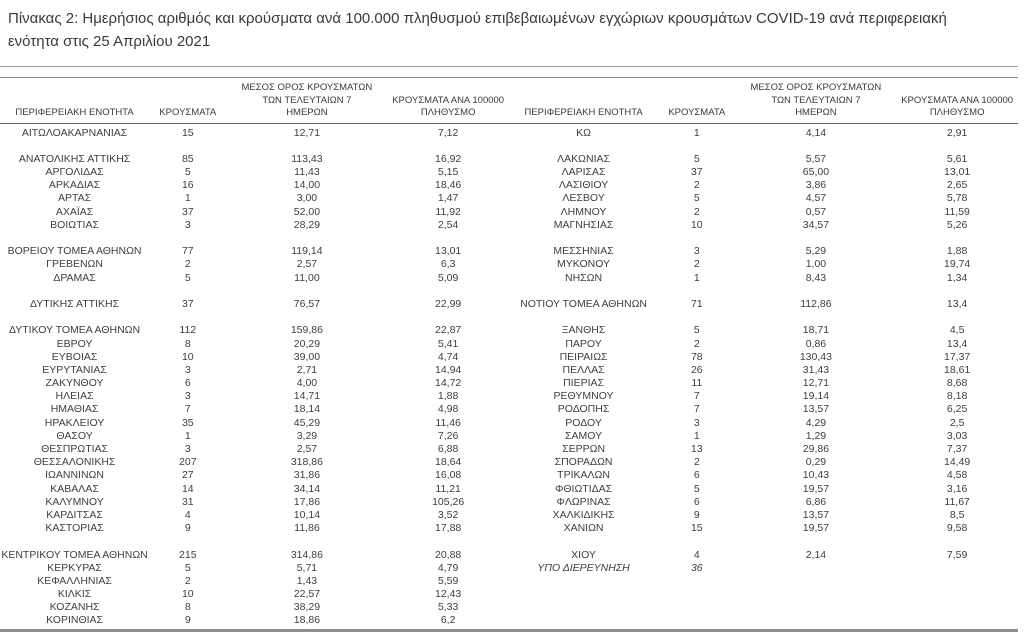  What do you see at coordinates (74, 264) in the screenshot?
I see `region-cell: ΓΡΕΒΕΝΩΝ` at bounding box center [74, 264].